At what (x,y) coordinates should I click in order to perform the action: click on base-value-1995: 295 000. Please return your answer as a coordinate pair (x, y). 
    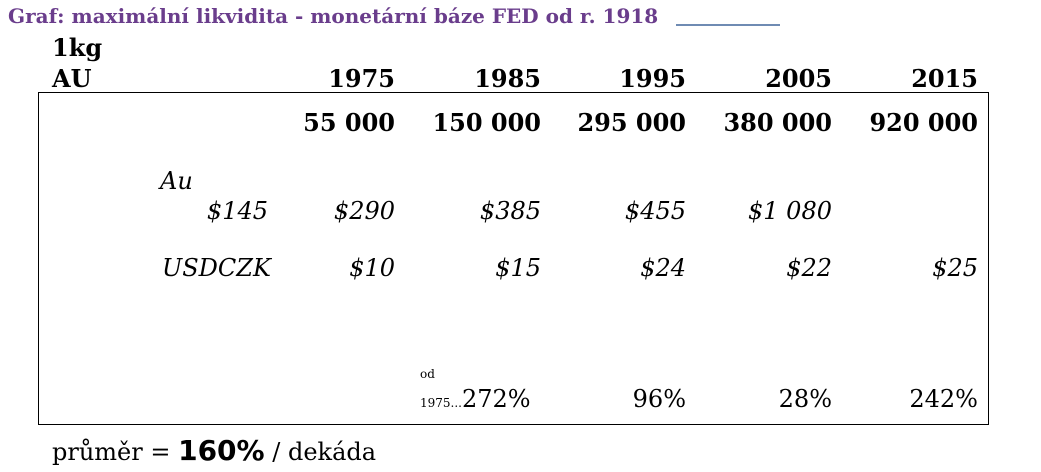
    Looking at the image, I should click on (631, 122).